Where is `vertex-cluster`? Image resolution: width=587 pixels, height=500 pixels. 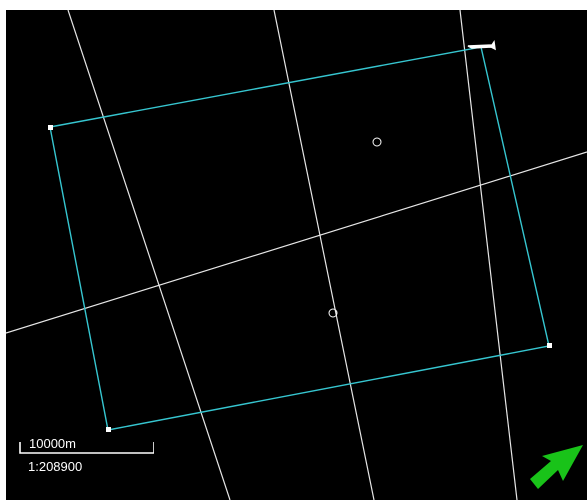
vertex-cluster is located at coordinates (481, 45).